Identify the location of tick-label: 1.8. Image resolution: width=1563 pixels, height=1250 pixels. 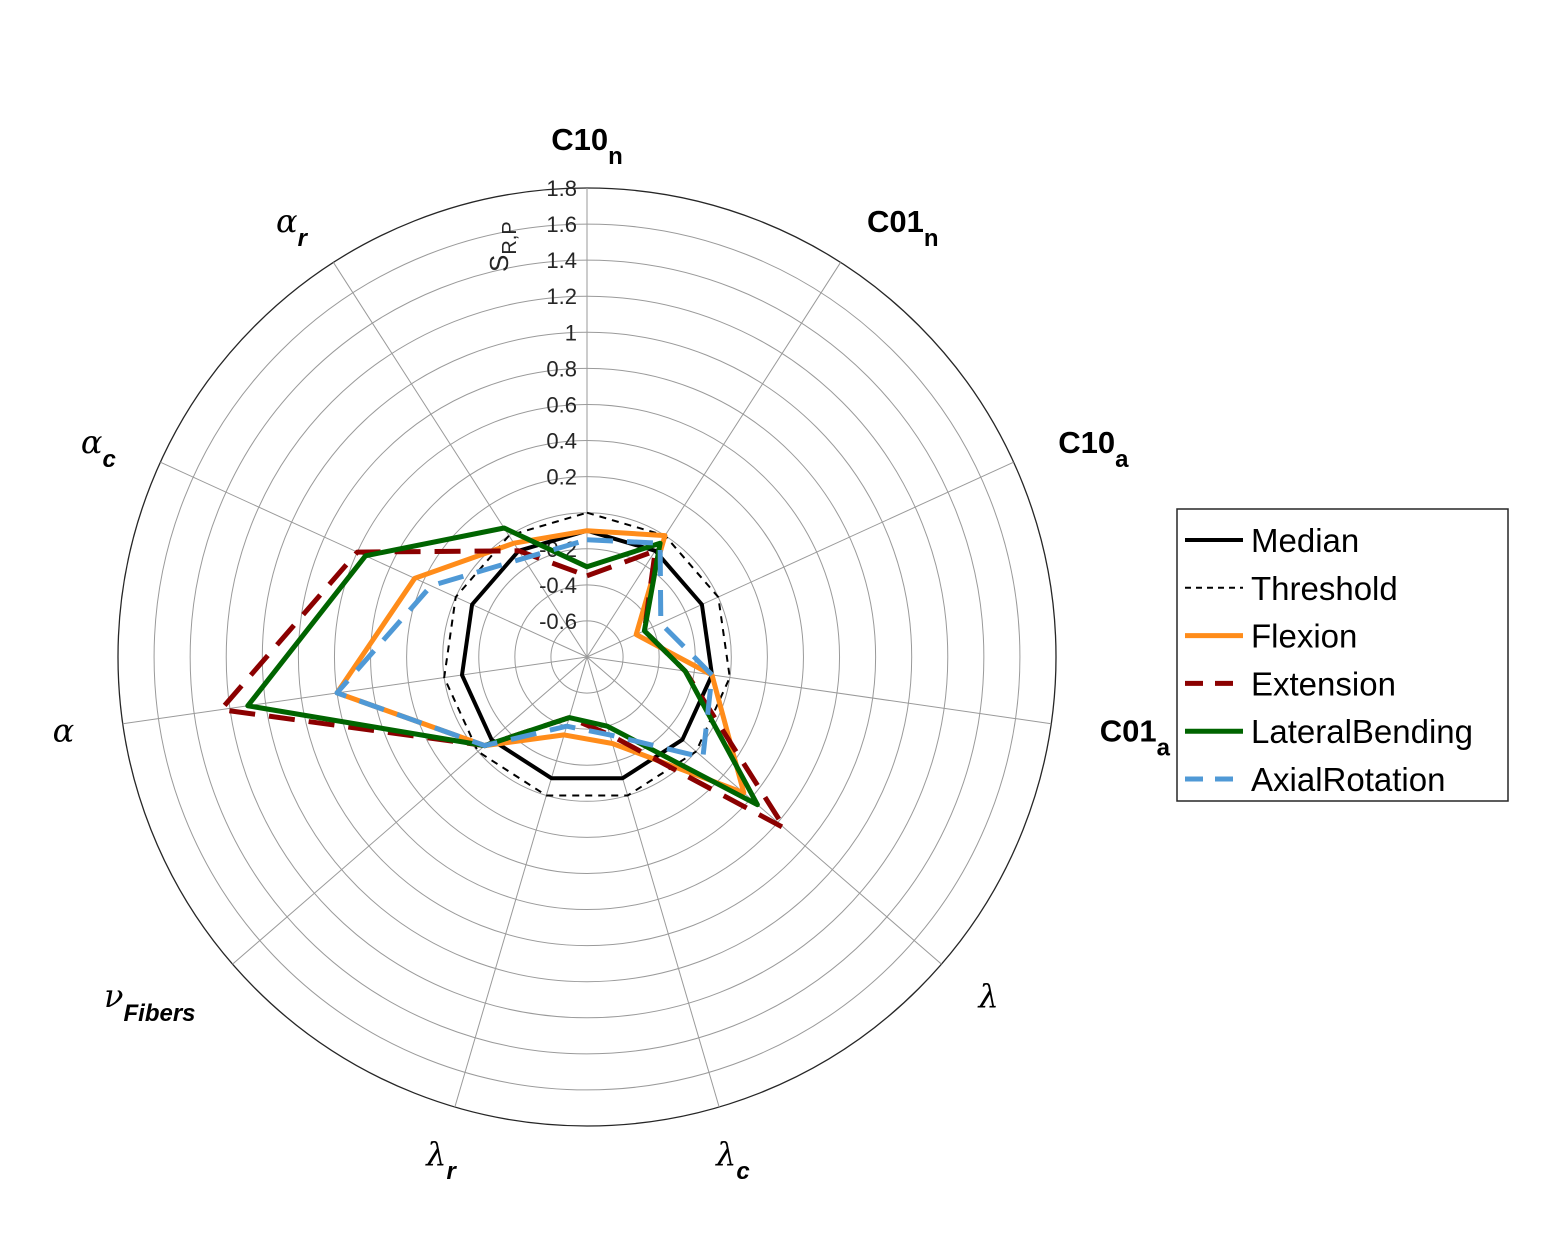
(561, 188).